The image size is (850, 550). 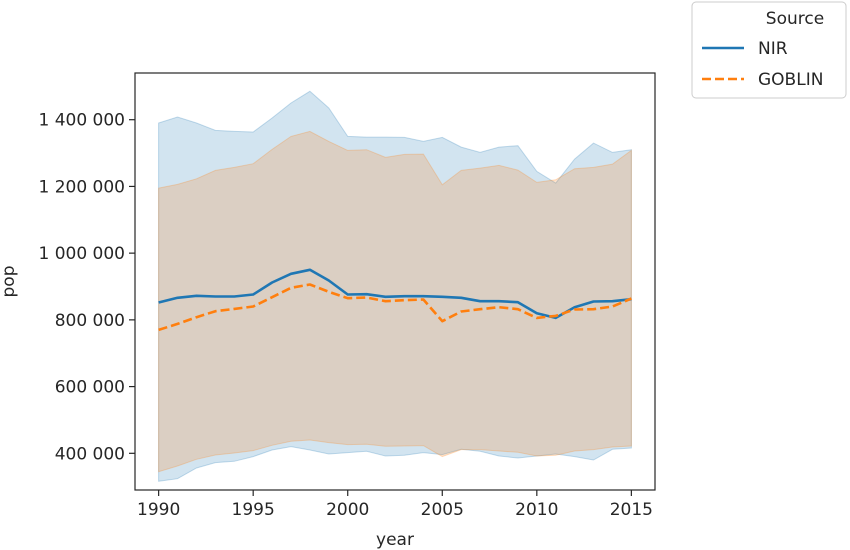 What do you see at coordinates (395, 307) in the screenshot?
I see `series-line-goblin` at bounding box center [395, 307].